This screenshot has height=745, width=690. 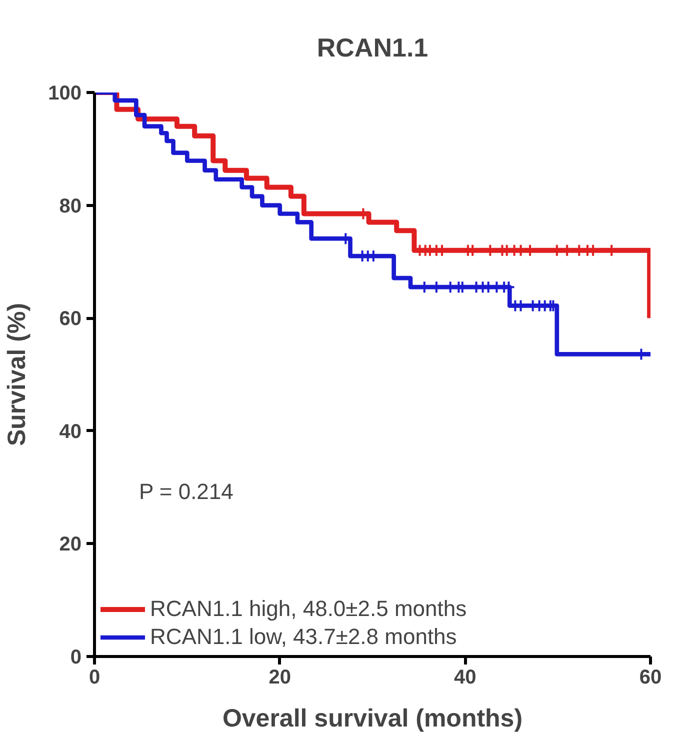 What do you see at coordinates (70, 319) in the screenshot?
I see `y-tick-label: 60` at bounding box center [70, 319].